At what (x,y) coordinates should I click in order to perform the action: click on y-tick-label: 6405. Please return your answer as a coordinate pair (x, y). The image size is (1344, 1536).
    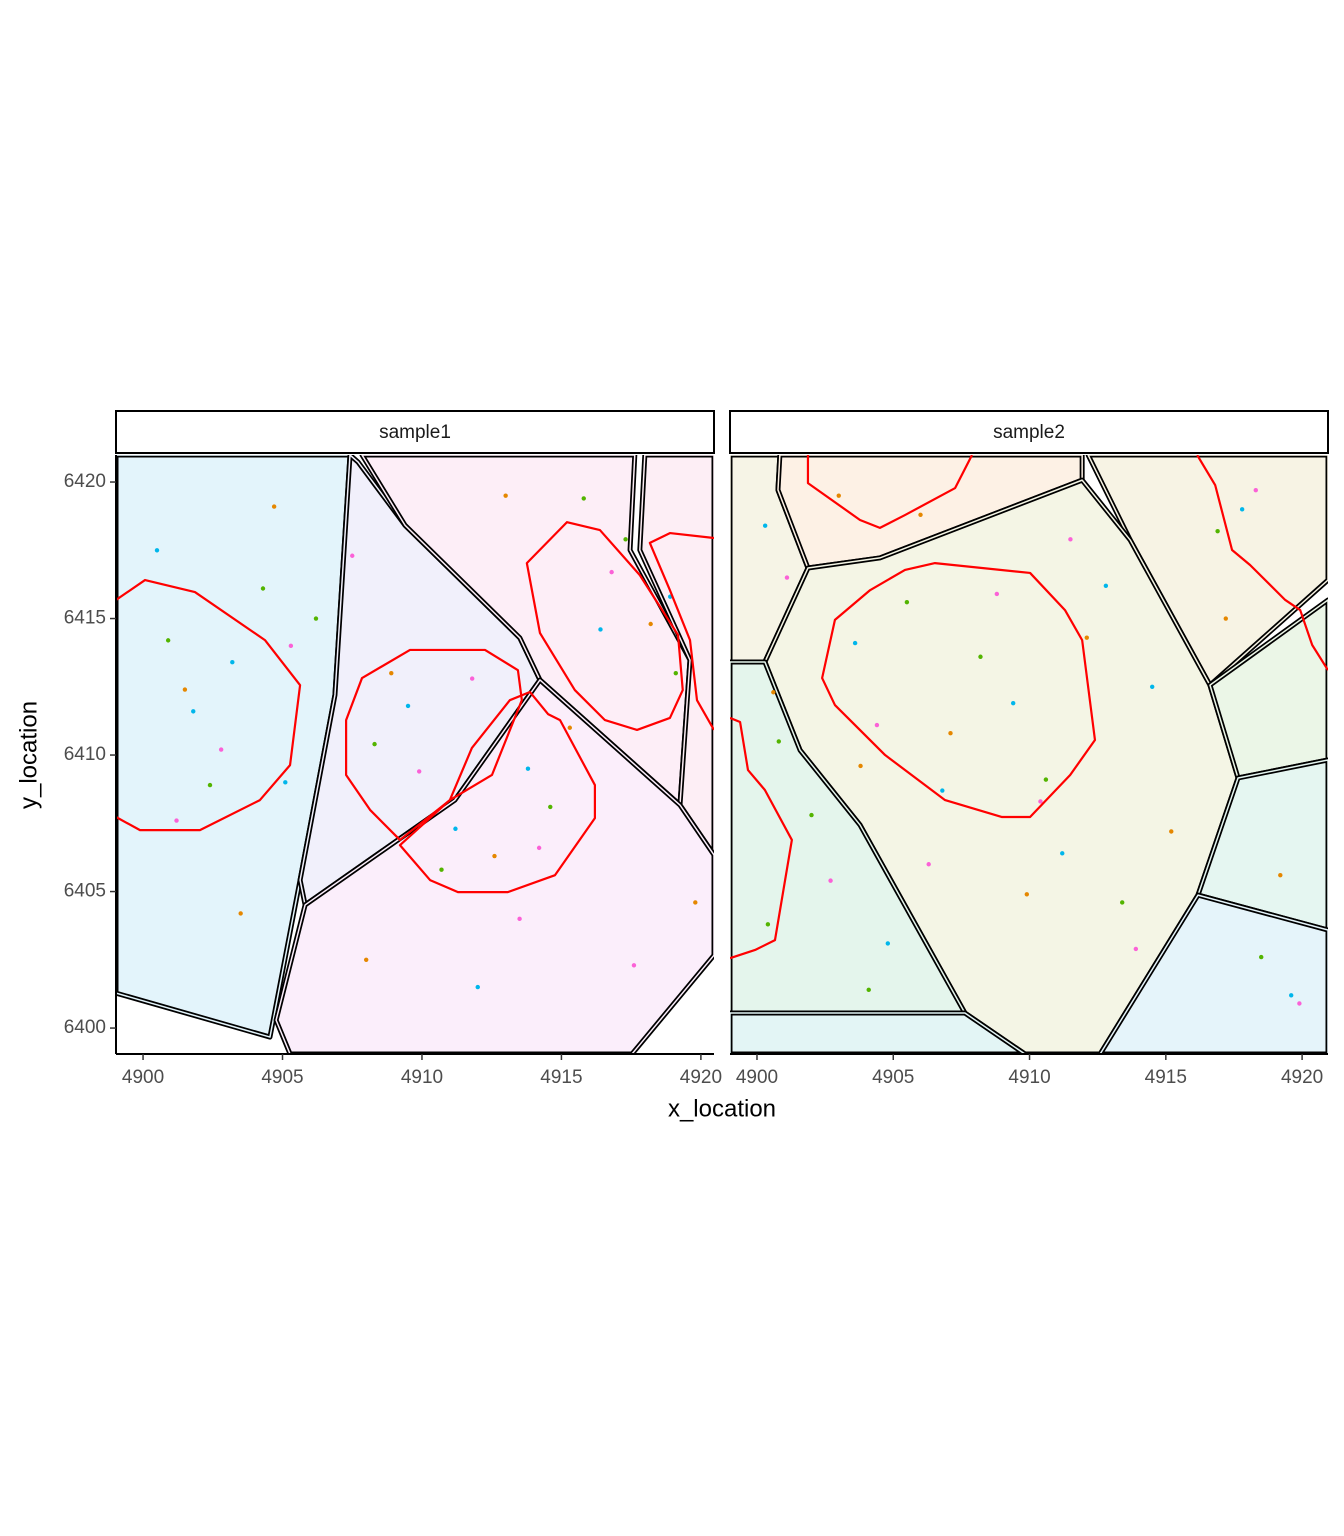
    Looking at the image, I should click on (85, 891).